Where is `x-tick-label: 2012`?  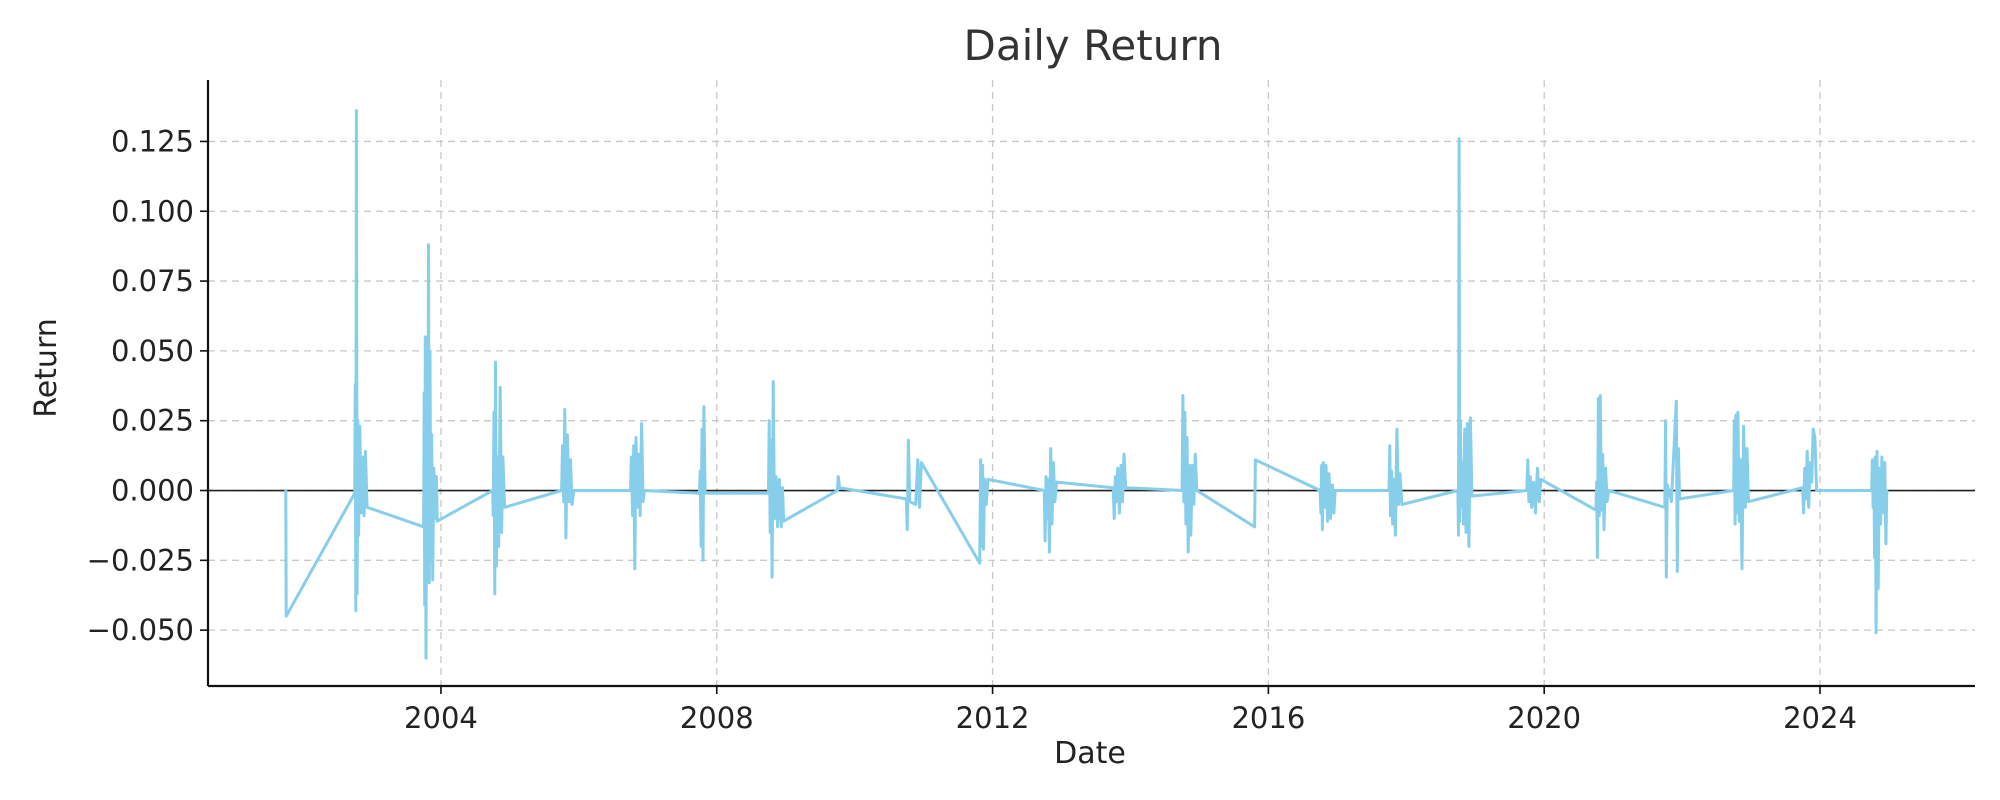 x-tick-label: 2012 is located at coordinates (993, 718).